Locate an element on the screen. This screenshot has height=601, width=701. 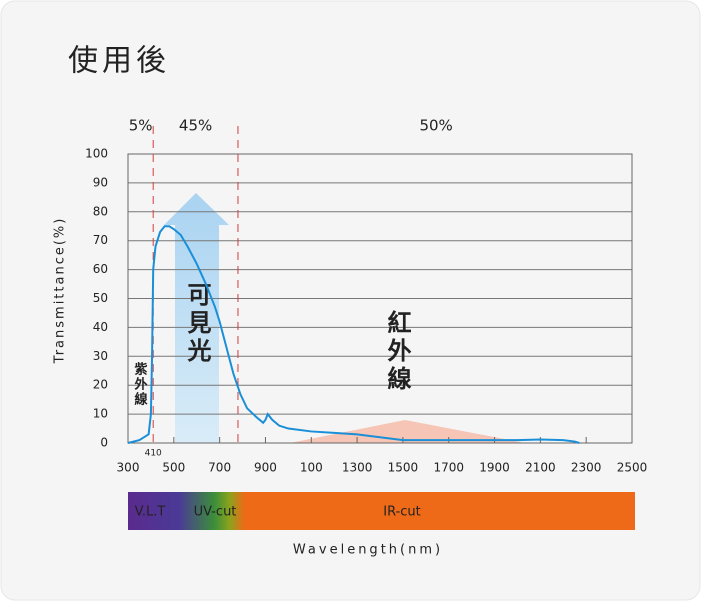
annotation-text: 可見光 is located at coordinates (197, 324).